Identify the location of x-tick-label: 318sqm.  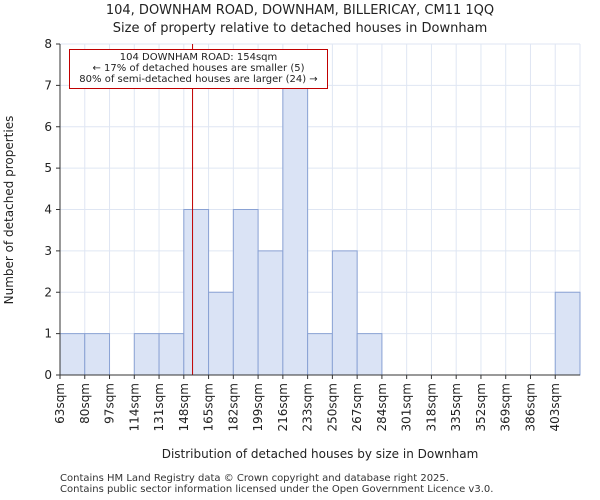
(431, 407).